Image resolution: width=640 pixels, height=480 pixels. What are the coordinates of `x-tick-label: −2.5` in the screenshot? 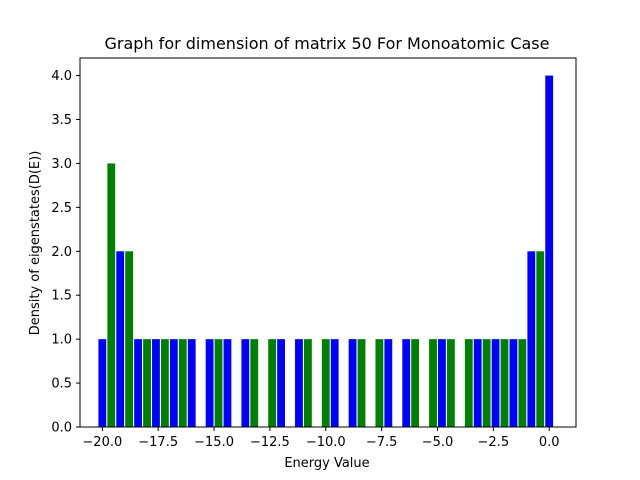 It's located at (494, 442).